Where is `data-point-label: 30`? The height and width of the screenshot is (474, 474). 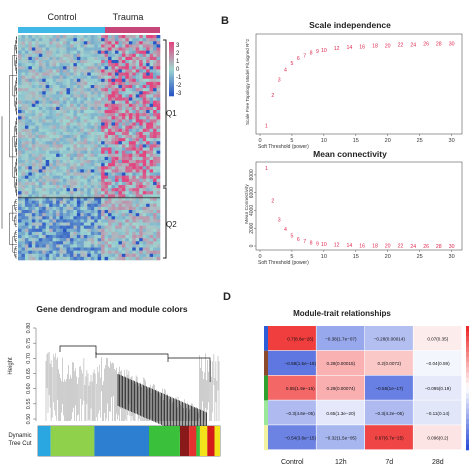
data-point-label: 30 is located at coordinates (452, 247).